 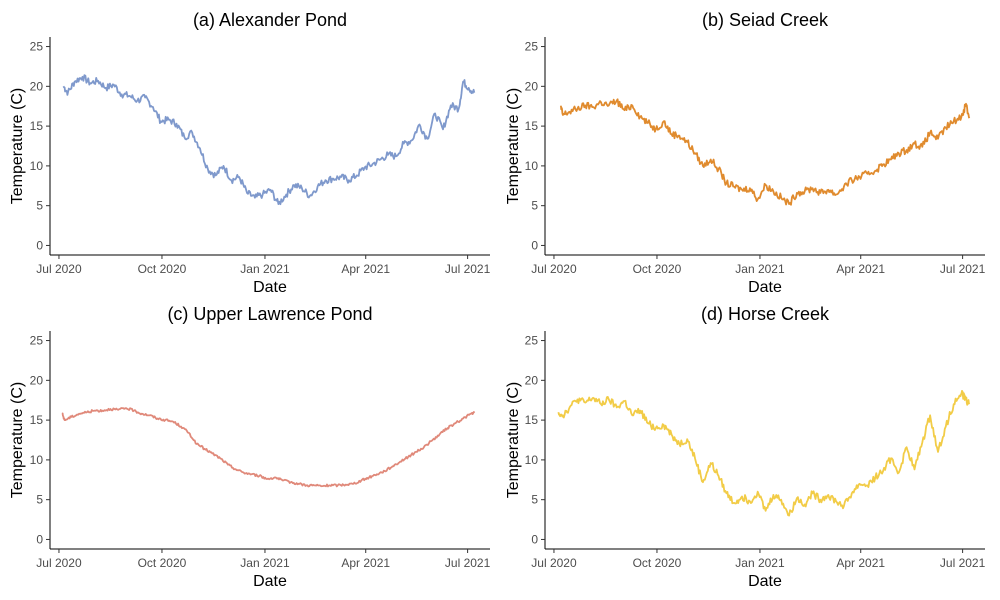 I want to click on panel-title: (a) Alexander Pond, so click(x=270, y=20).